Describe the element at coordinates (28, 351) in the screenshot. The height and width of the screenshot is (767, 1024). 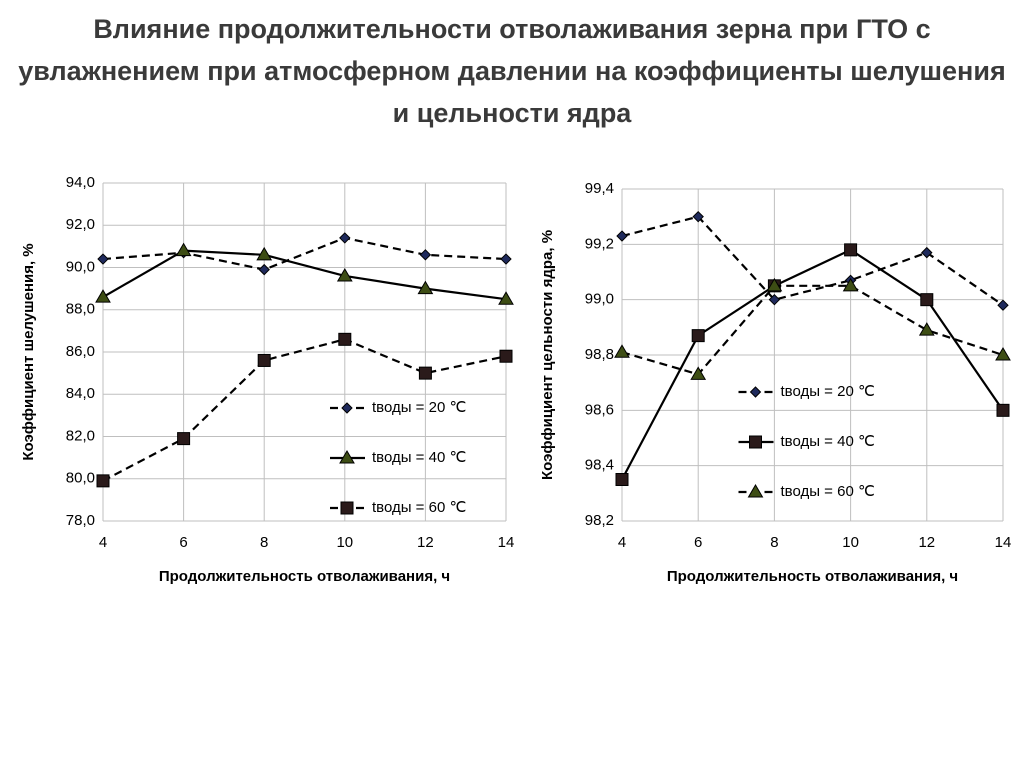
I see `y-axis-label: Коэффициент шелушения, %` at that location.